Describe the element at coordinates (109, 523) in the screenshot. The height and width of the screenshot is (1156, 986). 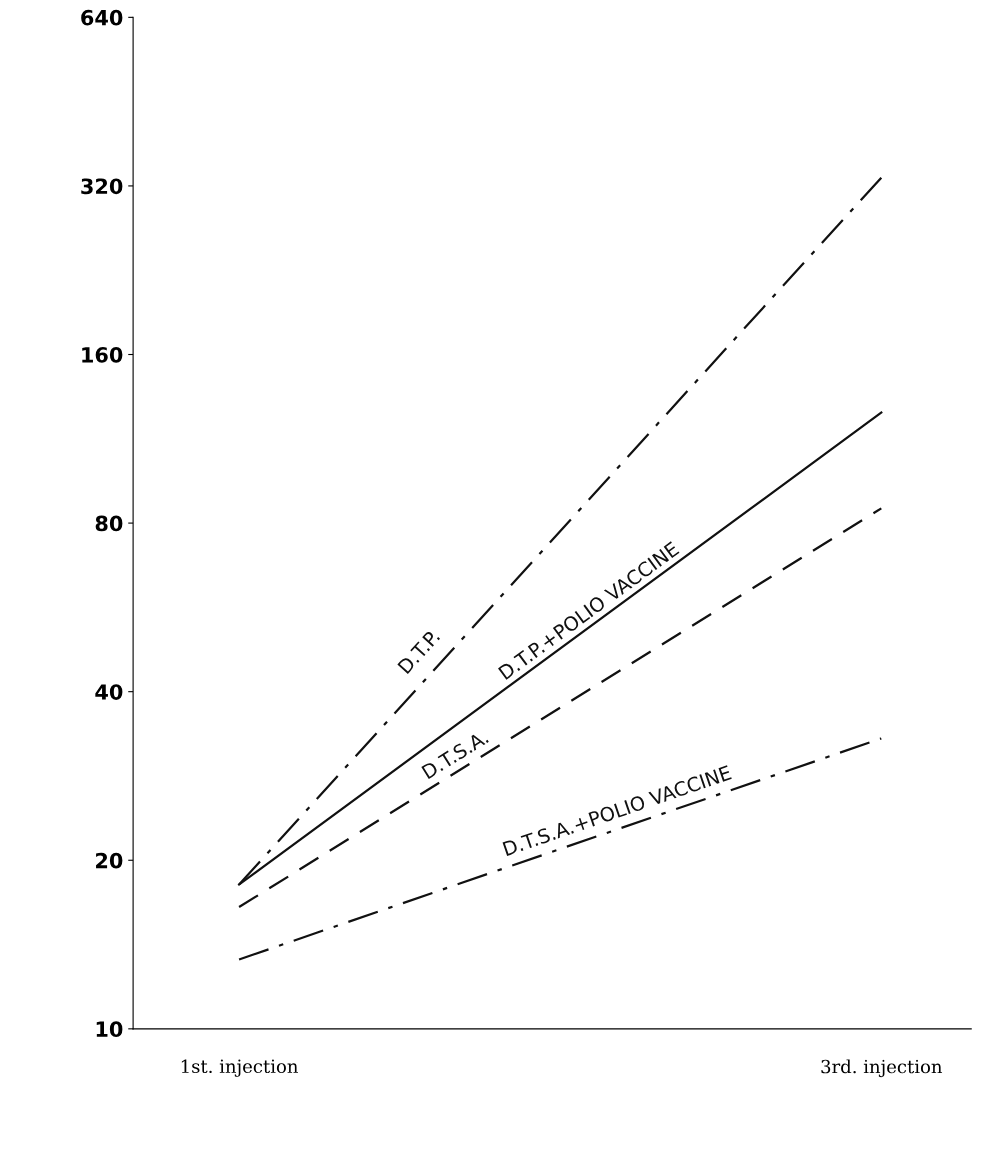
I see `y-tick-label: 80` at that location.